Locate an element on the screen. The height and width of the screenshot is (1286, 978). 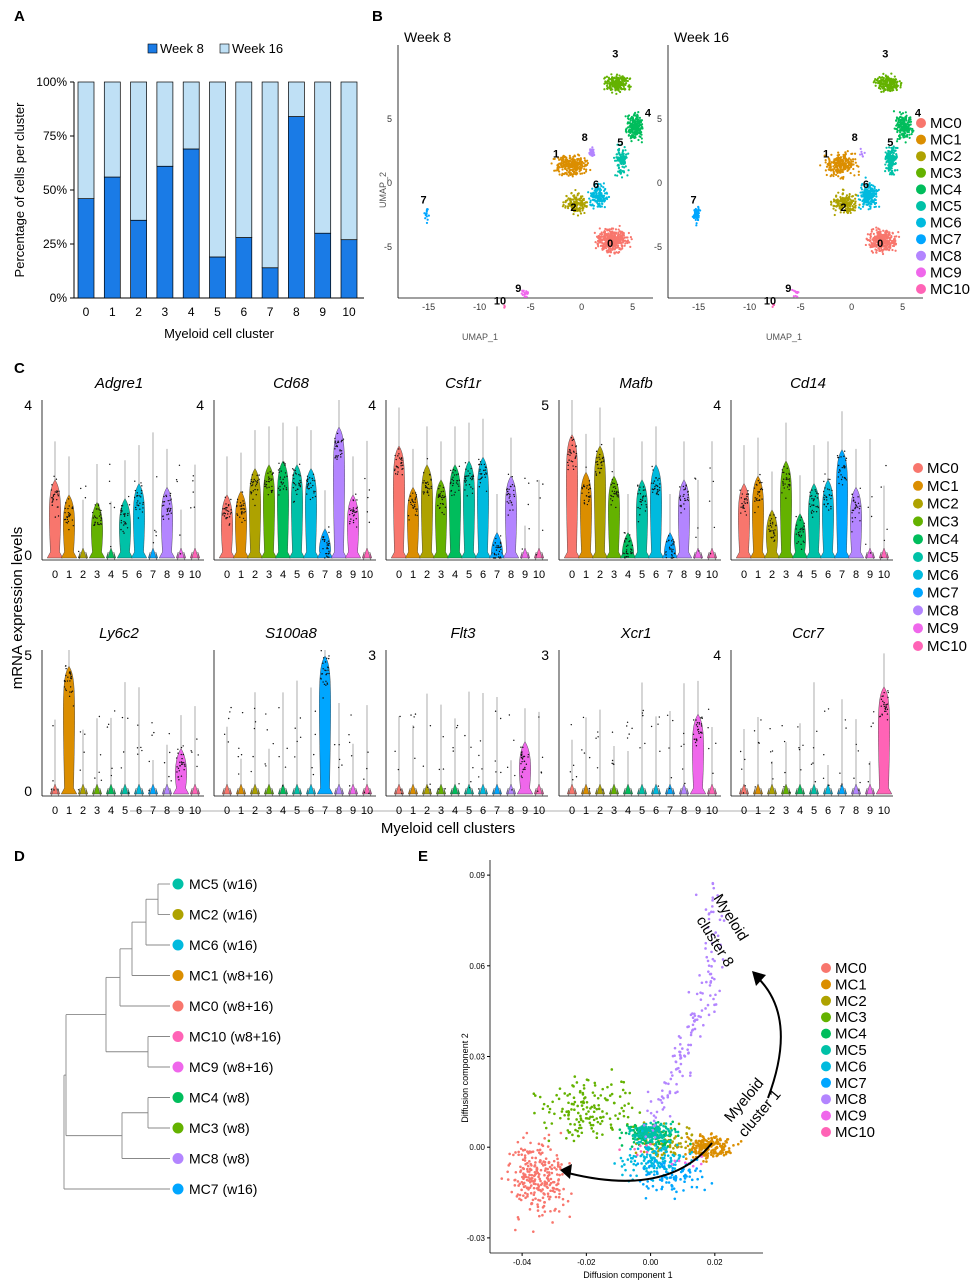
c-x-tick: 10 is located at coordinates (367, 811).